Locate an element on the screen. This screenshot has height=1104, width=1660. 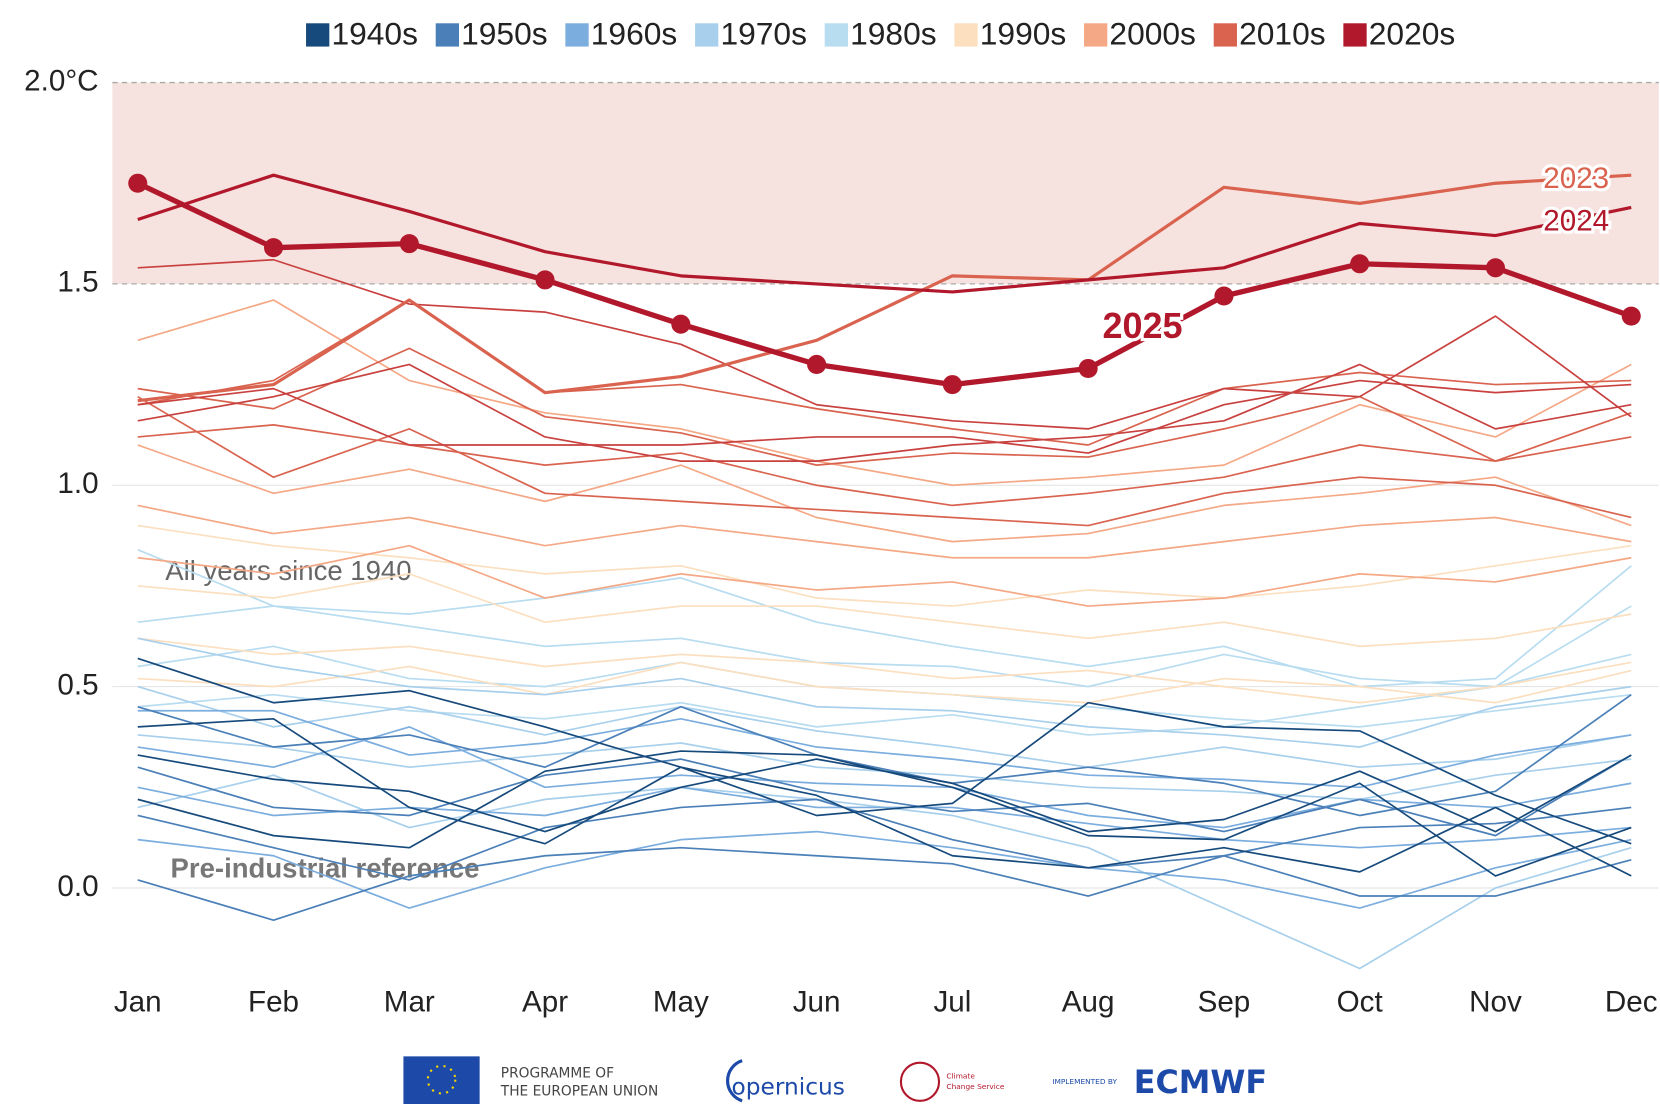
eu-flag is located at coordinates (441, 1080).